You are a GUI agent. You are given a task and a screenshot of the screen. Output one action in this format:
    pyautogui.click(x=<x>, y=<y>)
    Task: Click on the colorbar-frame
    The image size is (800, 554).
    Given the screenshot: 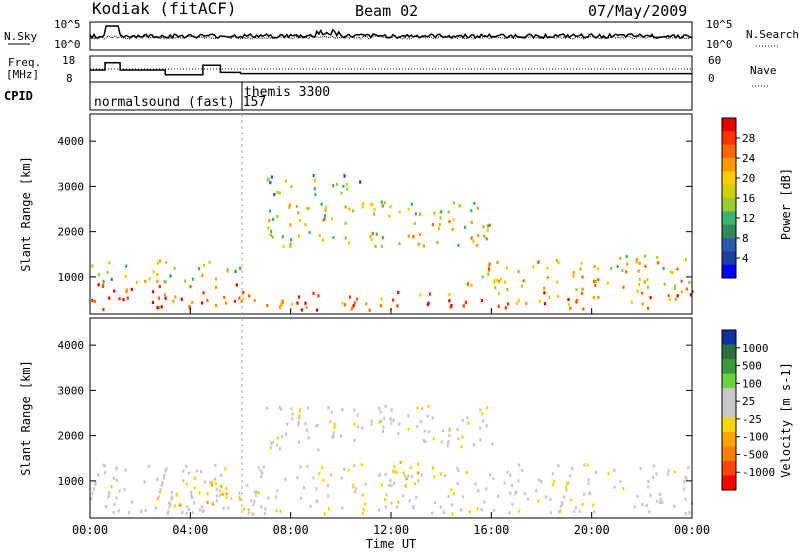 What is the action you would take?
    pyautogui.click(x=729, y=410)
    